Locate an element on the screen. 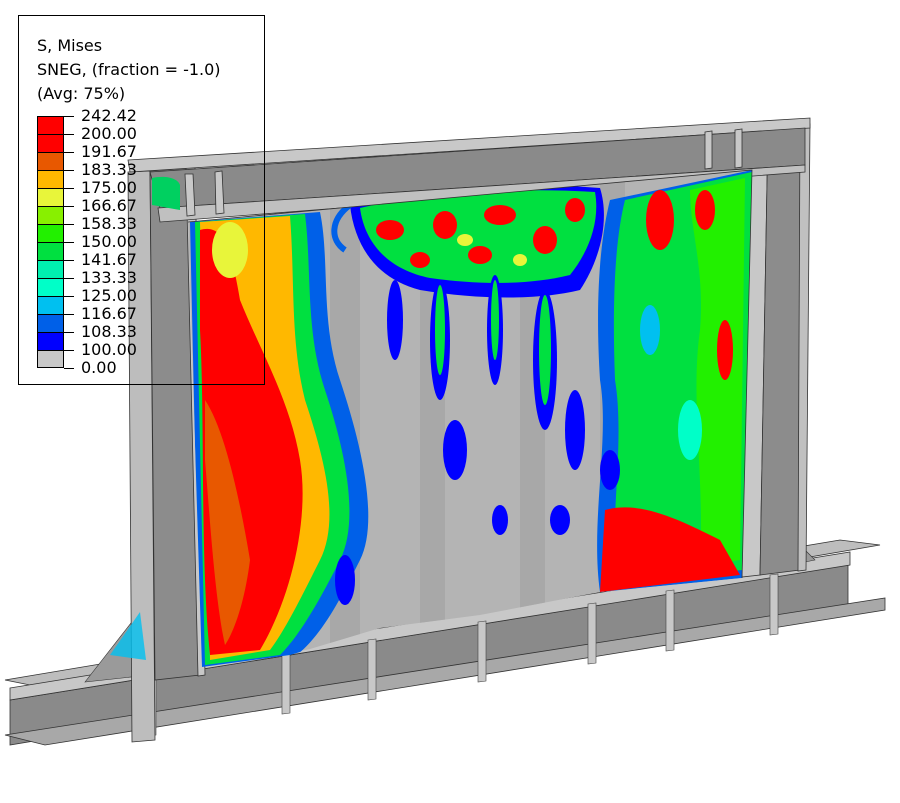  legend-title-section: SNEG, (fraction = -1.0) is located at coordinates (129, 69).